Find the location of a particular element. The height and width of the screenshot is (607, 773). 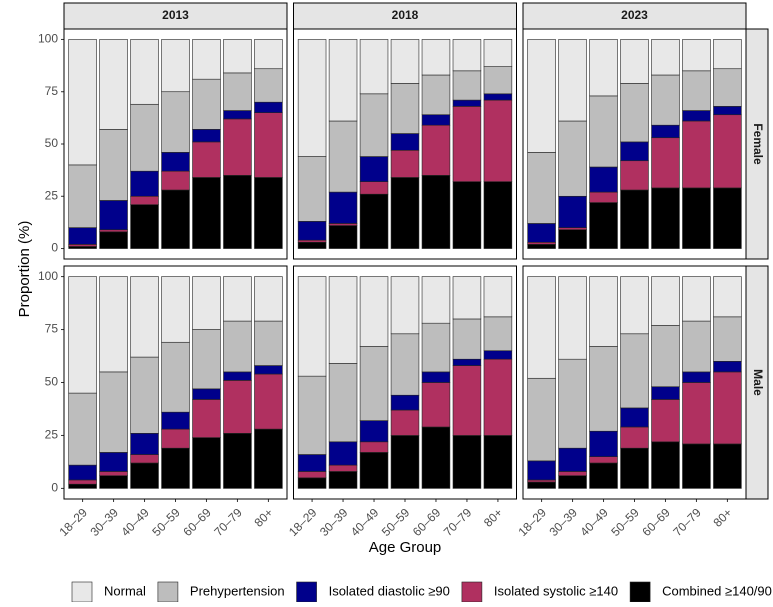

facet-row-label: Female is located at coordinates (758, 144).